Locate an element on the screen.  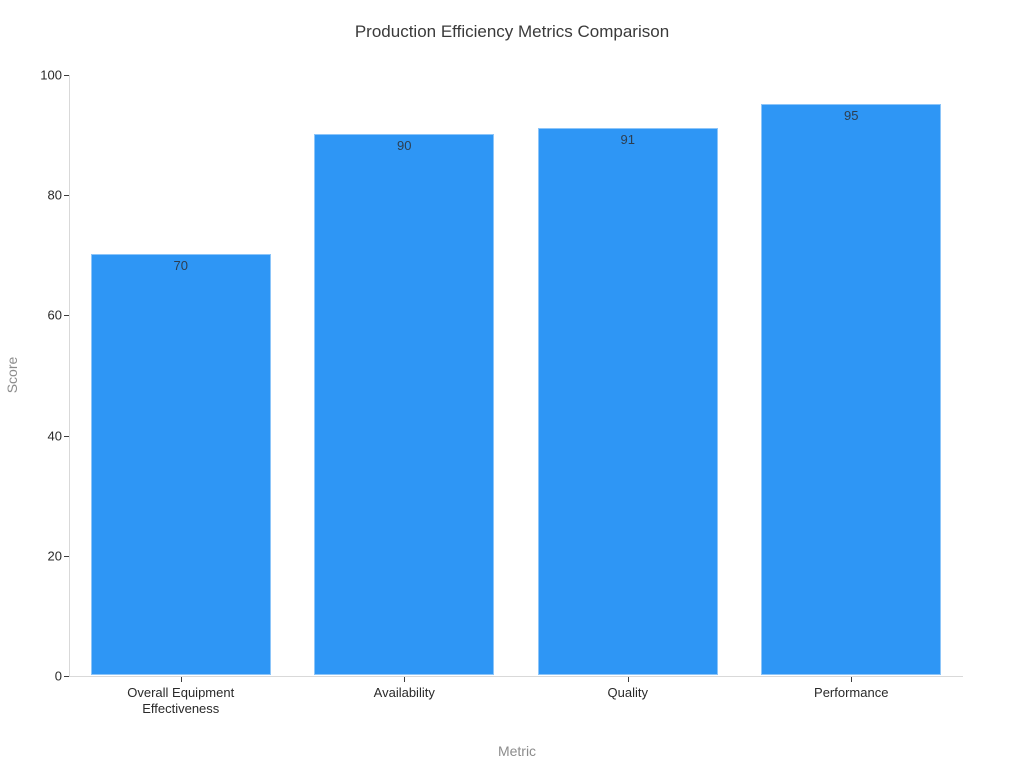
x-tick-label: Availability is located at coordinates (404, 692).